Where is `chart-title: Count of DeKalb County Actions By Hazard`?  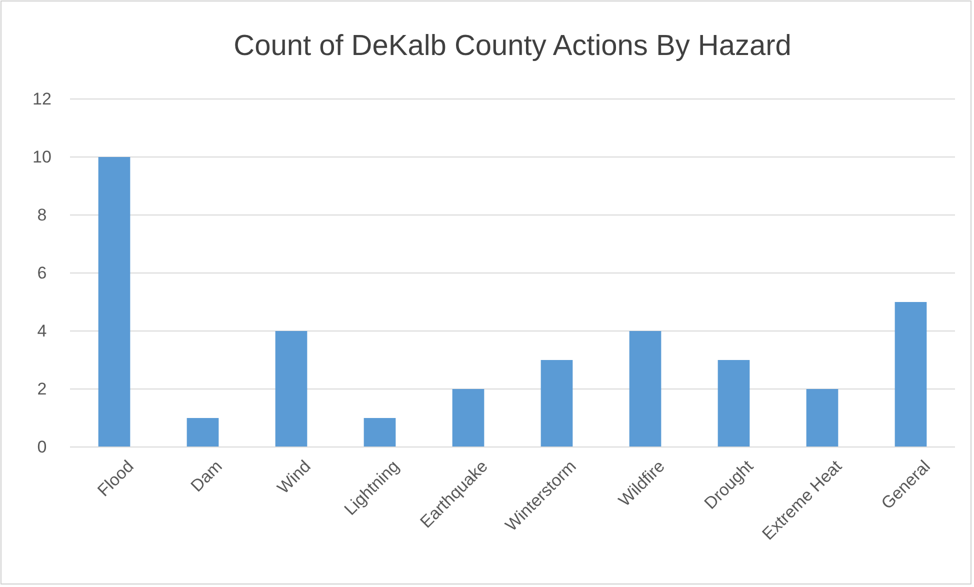
chart-title: Count of DeKalb County Actions By Hazard is located at coordinates (513, 46).